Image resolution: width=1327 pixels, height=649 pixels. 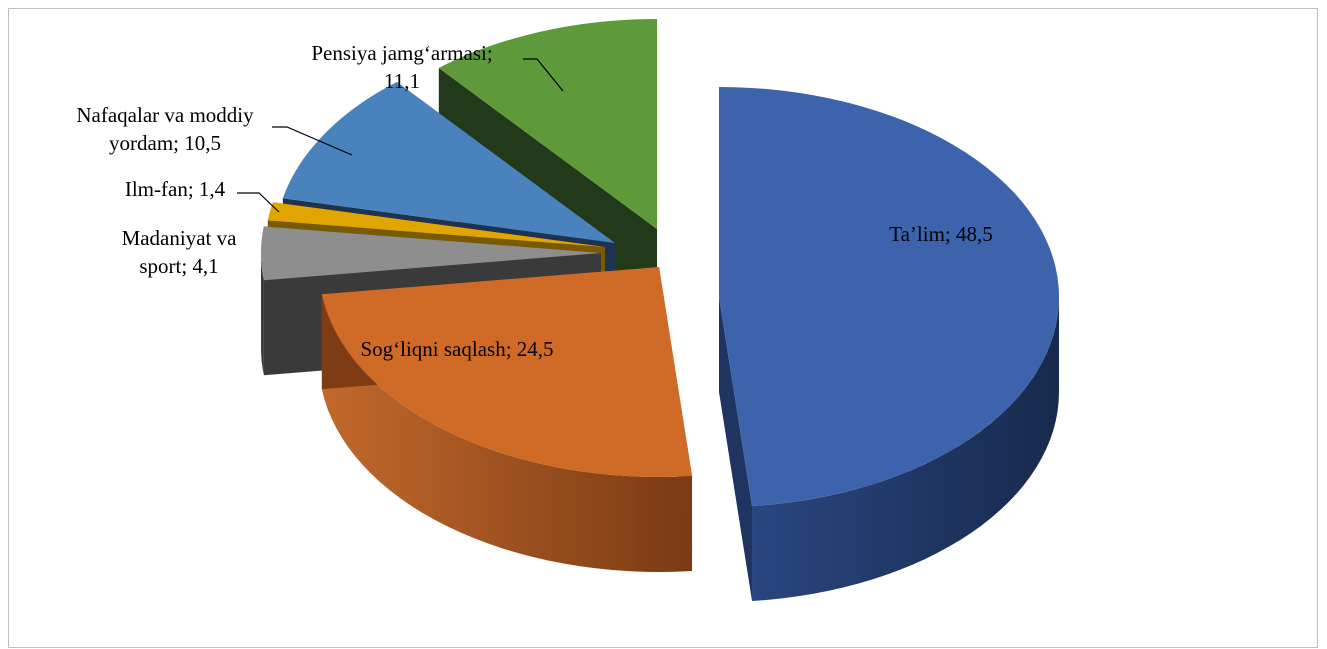 I want to click on data-label-line: Nafaqalar va moddiy, so click(x=165, y=115).